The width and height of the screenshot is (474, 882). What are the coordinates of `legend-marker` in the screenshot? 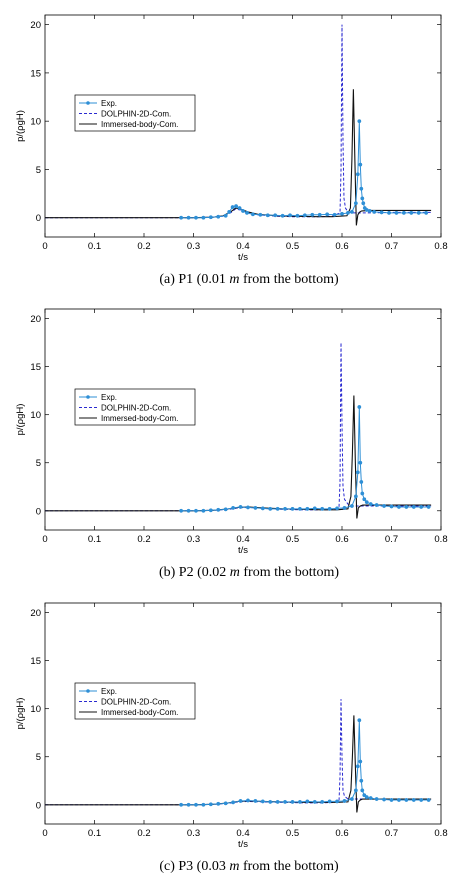 It's located at (88, 691).